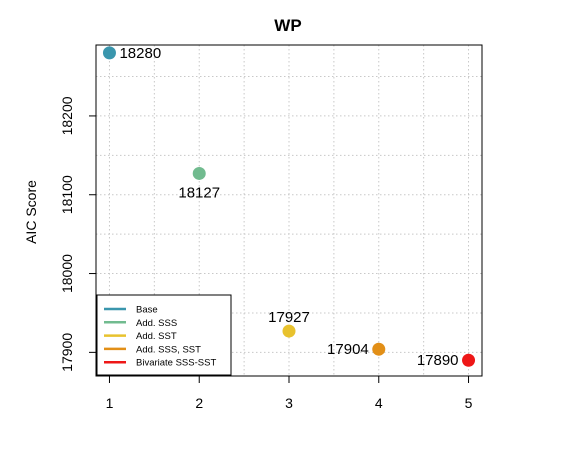 The image size is (568, 472). Describe the element at coordinates (168, 349) in the screenshot. I see `legend-label: Add. SSS, SST` at that location.